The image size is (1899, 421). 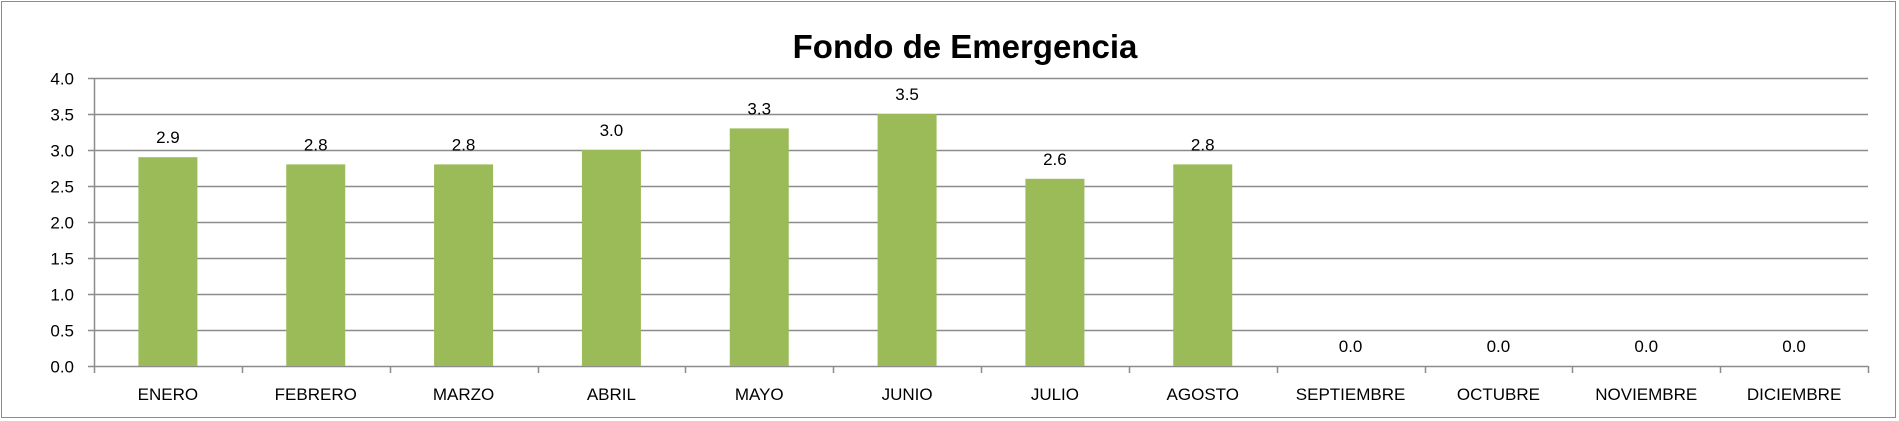 I want to click on y-tick-label: 2.0, so click(x=62, y=223).